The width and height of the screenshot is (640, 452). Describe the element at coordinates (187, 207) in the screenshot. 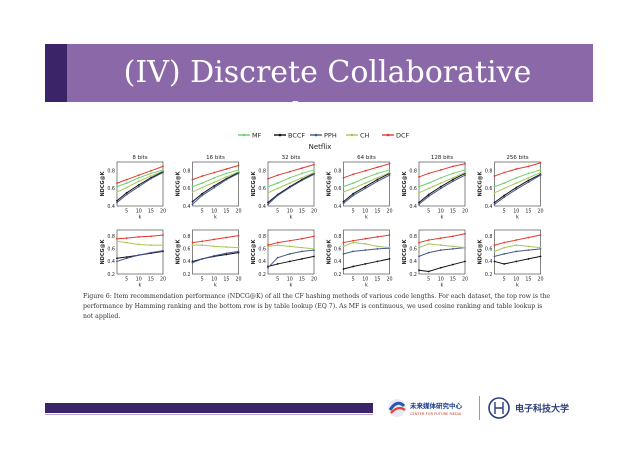

I see `ytick-r0-c1-0-4: 0.4` at that location.